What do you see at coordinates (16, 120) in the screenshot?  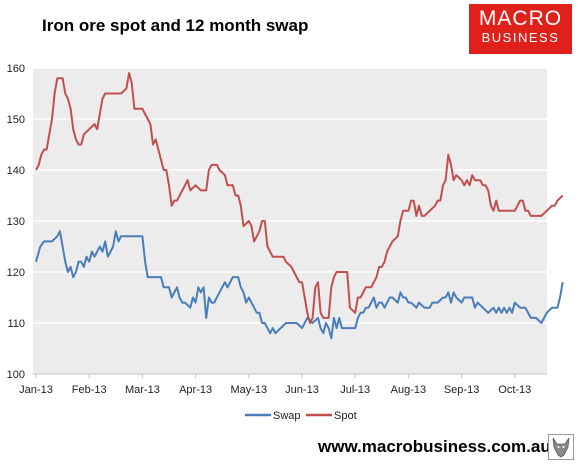 I see `y-tick-label: 150` at bounding box center [16, 120].